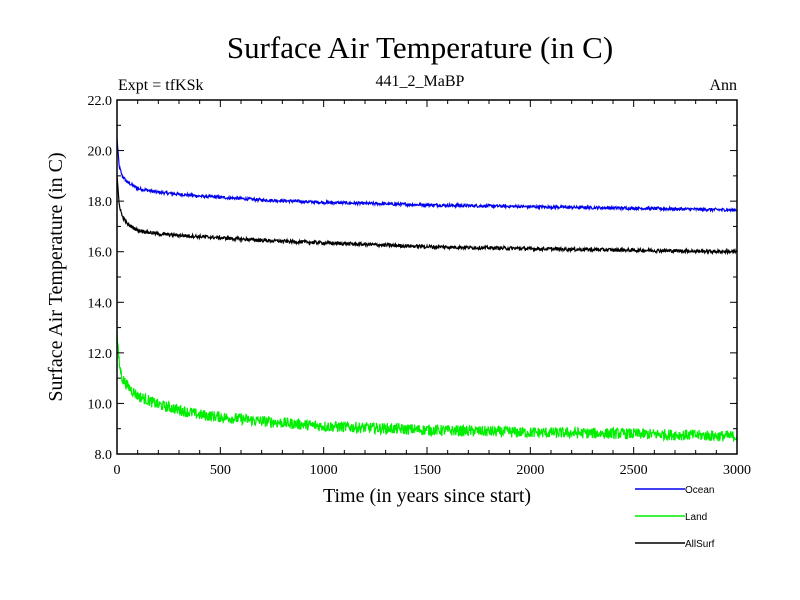  Describe the element at coordinates (634, 470) in the screenshot. I see `x-tick-label: 2500` at that location.